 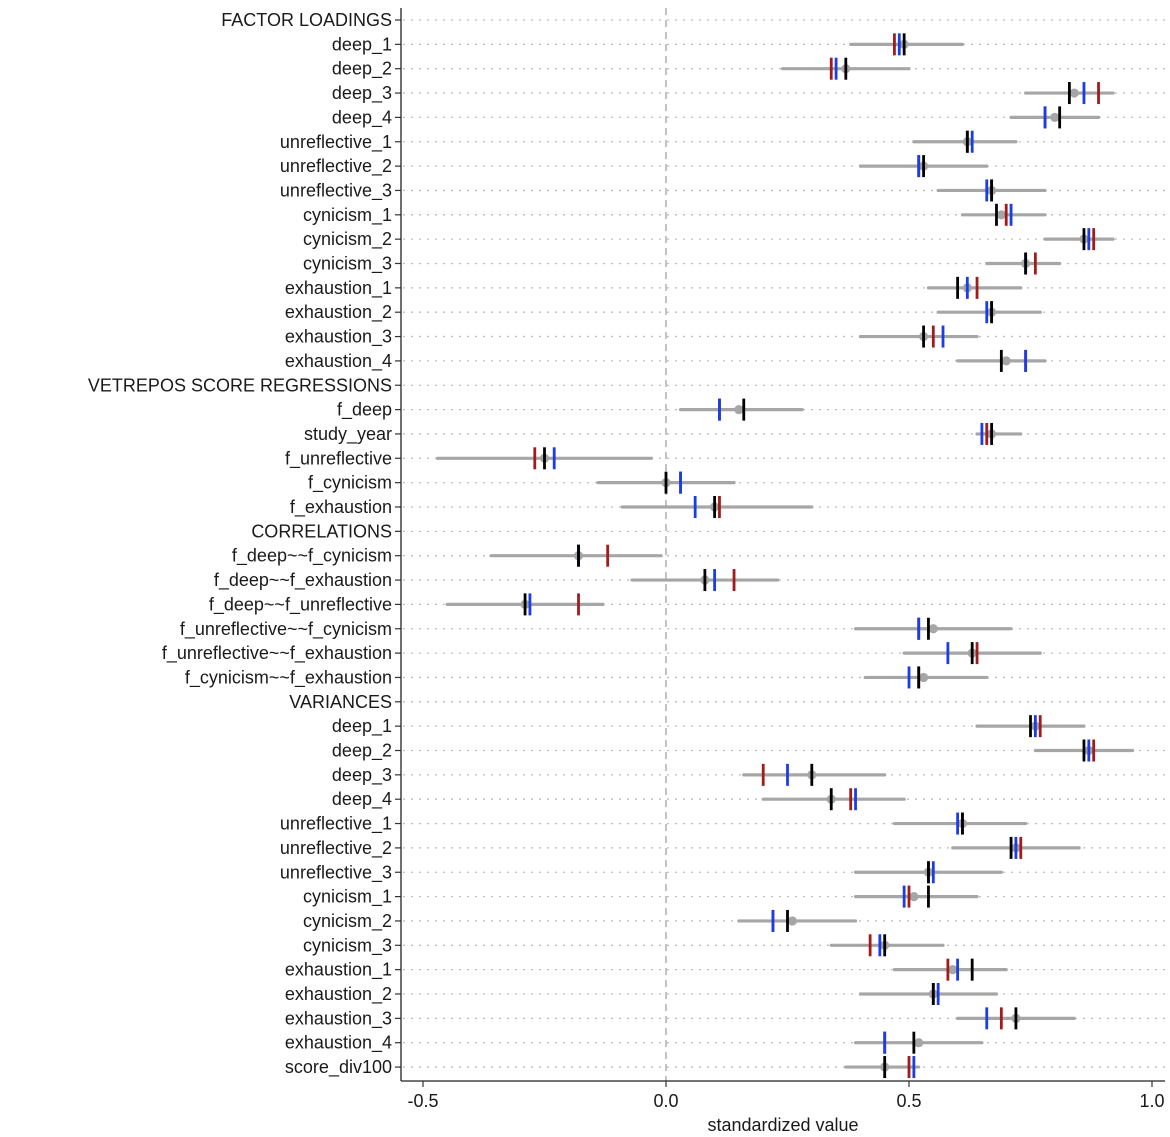 I want to click on section-header: VETREPOS SCORE REGRESSIONS, so click(x=240, y=385).